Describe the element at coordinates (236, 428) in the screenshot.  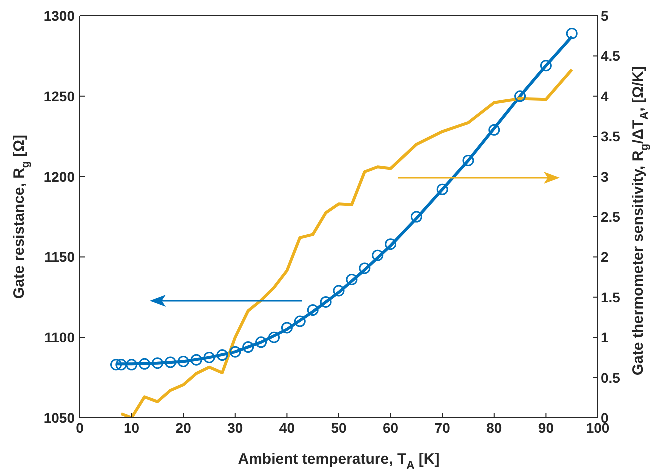
I see `x-tick-label: 30` at that location.